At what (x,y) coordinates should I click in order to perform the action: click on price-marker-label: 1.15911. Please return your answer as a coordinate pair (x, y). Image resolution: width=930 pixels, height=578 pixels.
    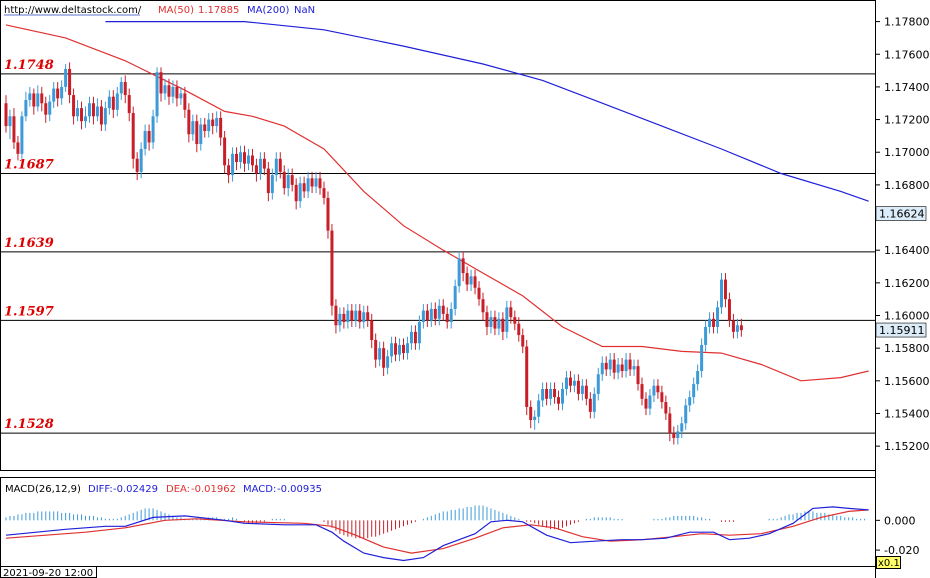
    Looking at the image, I should click on (902, 330).